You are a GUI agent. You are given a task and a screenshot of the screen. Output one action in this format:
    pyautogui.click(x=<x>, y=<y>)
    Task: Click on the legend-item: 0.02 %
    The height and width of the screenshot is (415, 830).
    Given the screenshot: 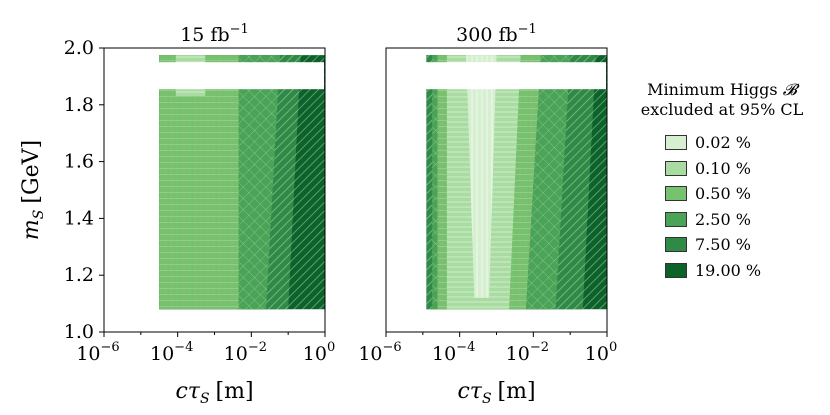 What is the action you would take?
    pyautogui.click(x=722, y=143)
    